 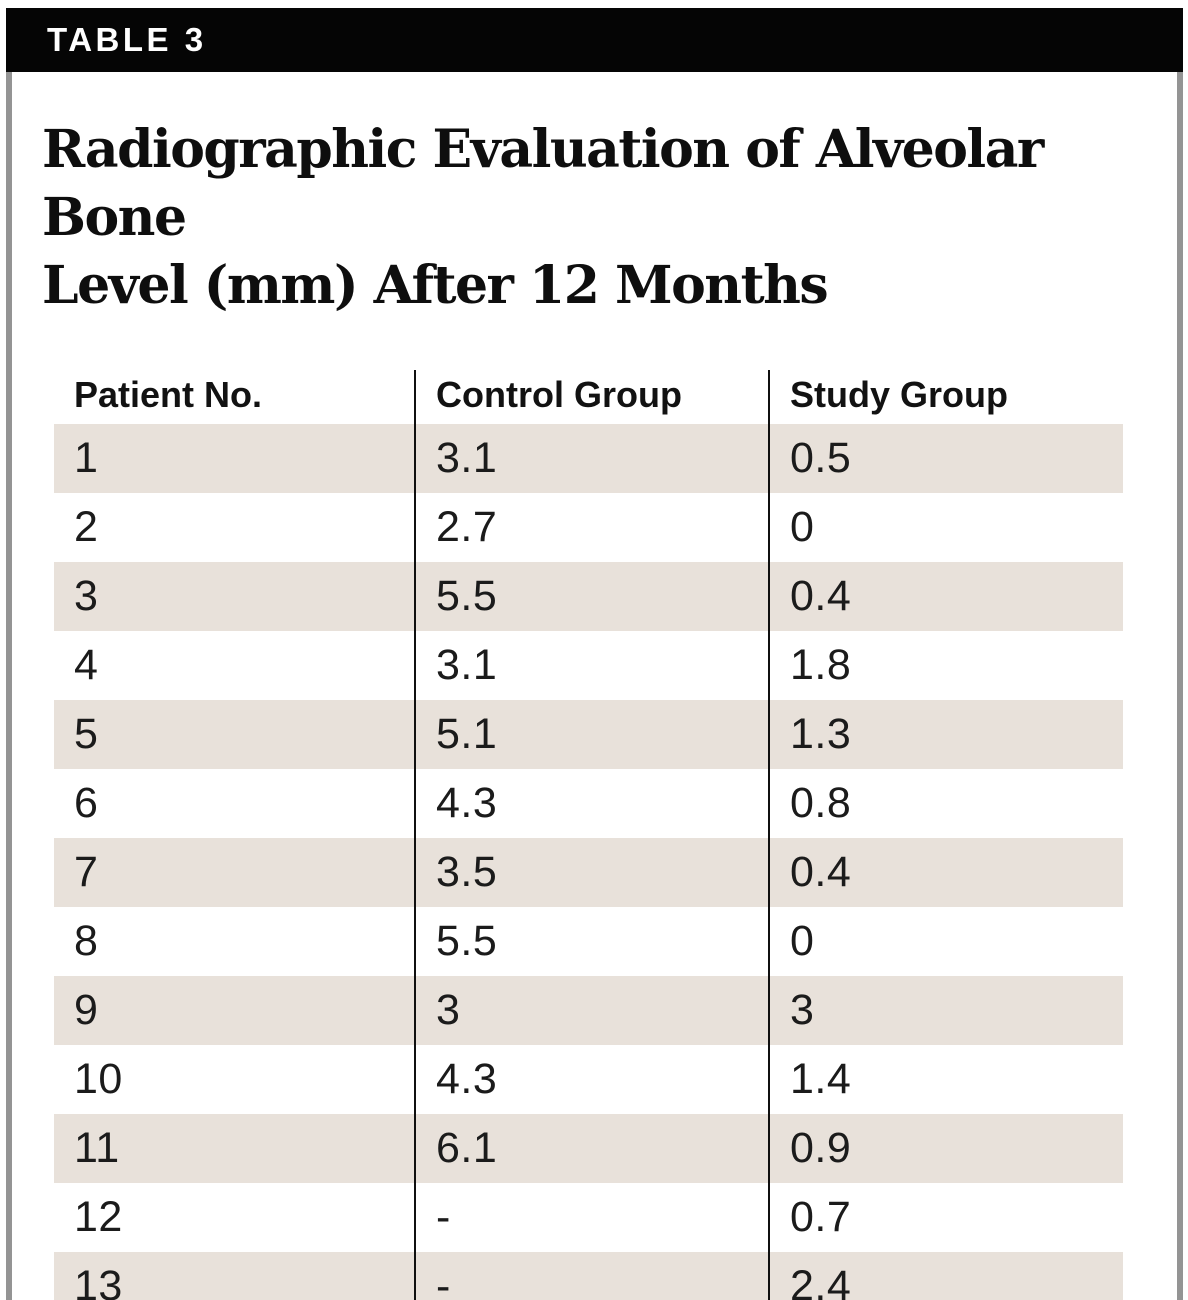 I want to click on table-row: 4 3.1 1.8, so click(x=588, y=665).